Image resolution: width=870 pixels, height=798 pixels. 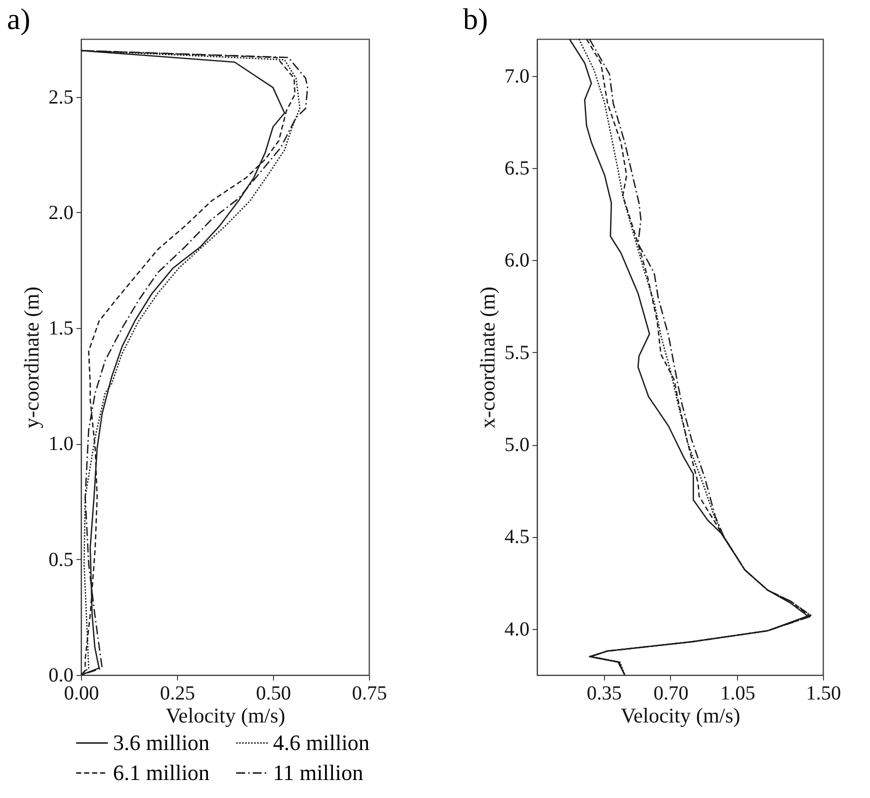 I want to click on y-tick-label: 5.0, so click(x=517, y=445).